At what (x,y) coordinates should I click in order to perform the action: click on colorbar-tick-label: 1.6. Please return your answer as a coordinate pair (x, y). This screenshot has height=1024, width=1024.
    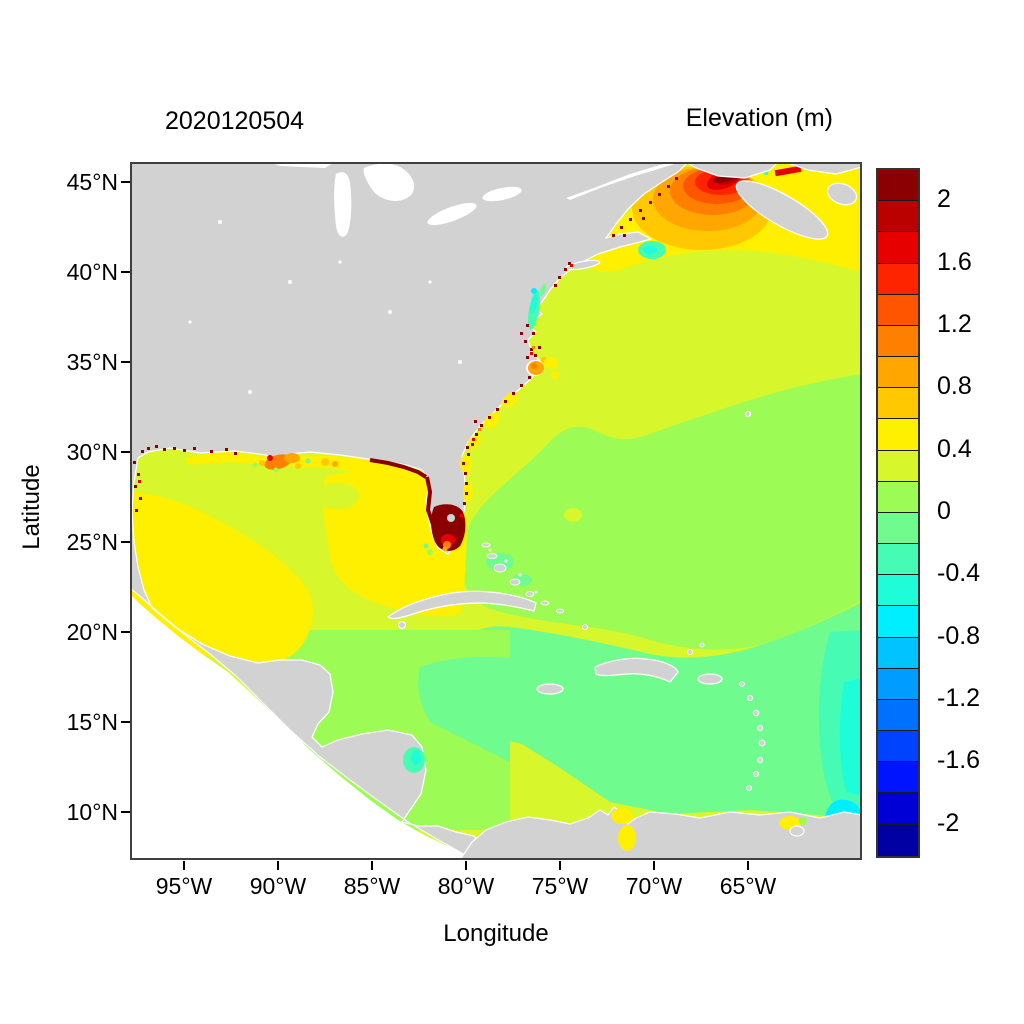
    Looking at the image, I should click on (954, 261).